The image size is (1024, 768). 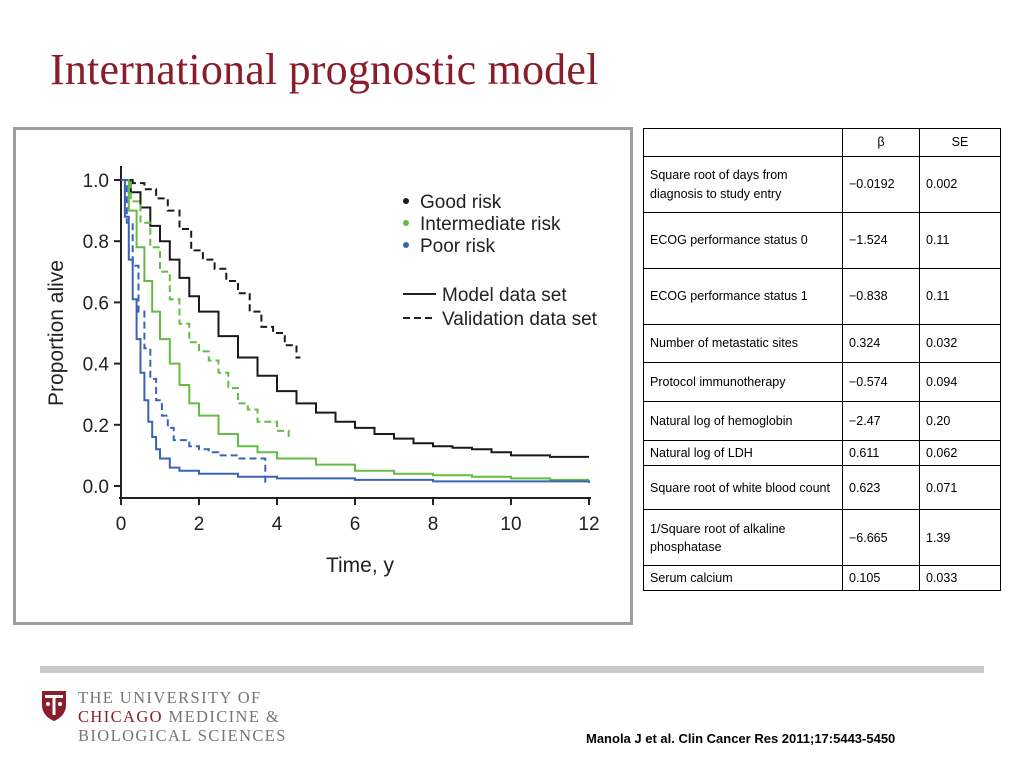 I want to click on x-tick-label: 4, so click(x=277, y=524).